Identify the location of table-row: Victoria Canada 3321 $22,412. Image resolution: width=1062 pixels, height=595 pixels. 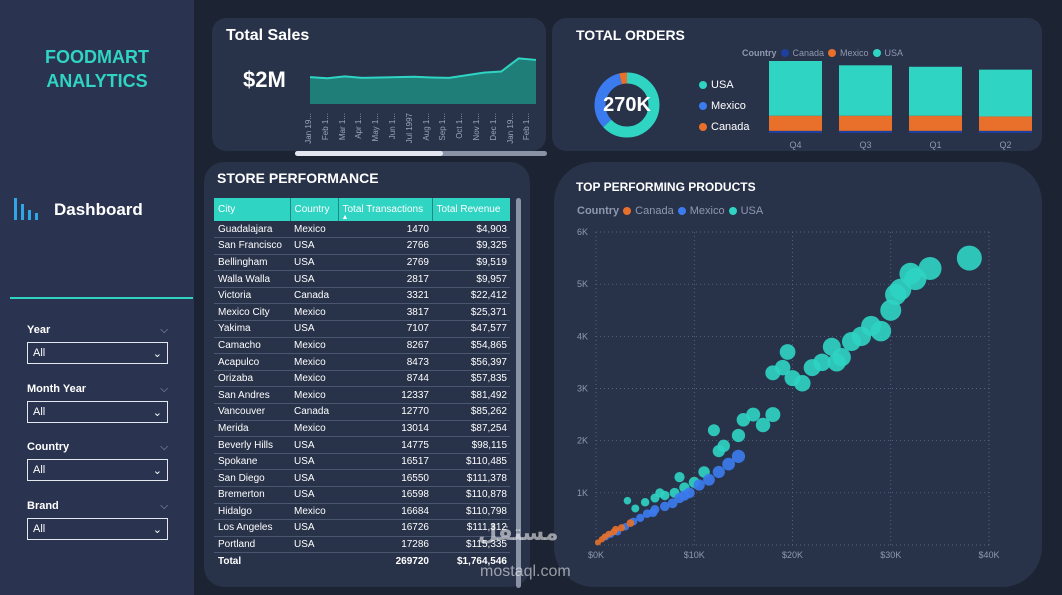
(362, 296).